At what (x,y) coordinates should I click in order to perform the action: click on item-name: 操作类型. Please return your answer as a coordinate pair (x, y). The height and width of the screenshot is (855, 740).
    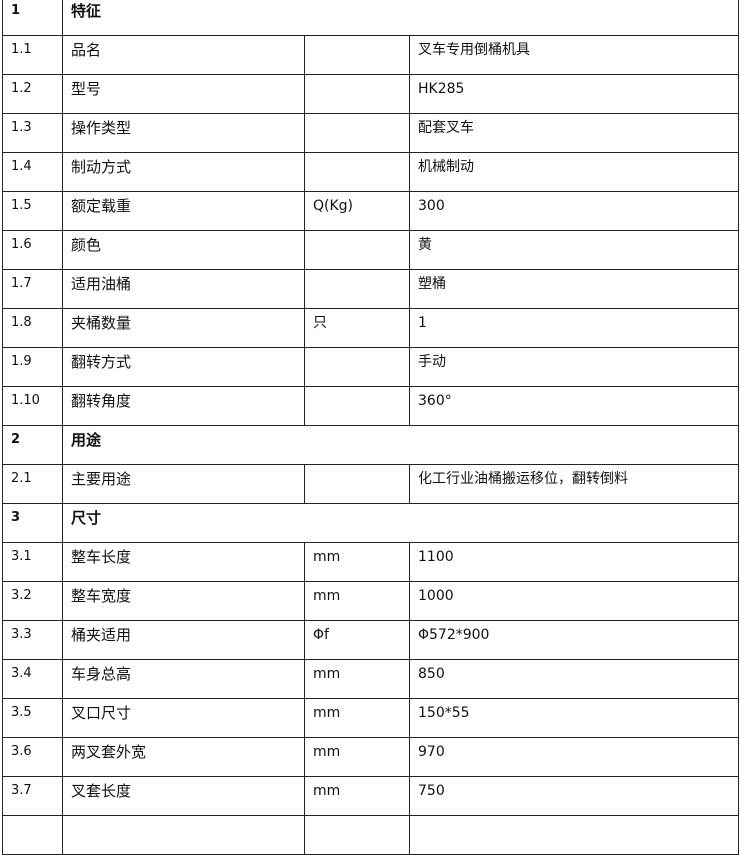
    Looking at the image, I should click on (183, 133).